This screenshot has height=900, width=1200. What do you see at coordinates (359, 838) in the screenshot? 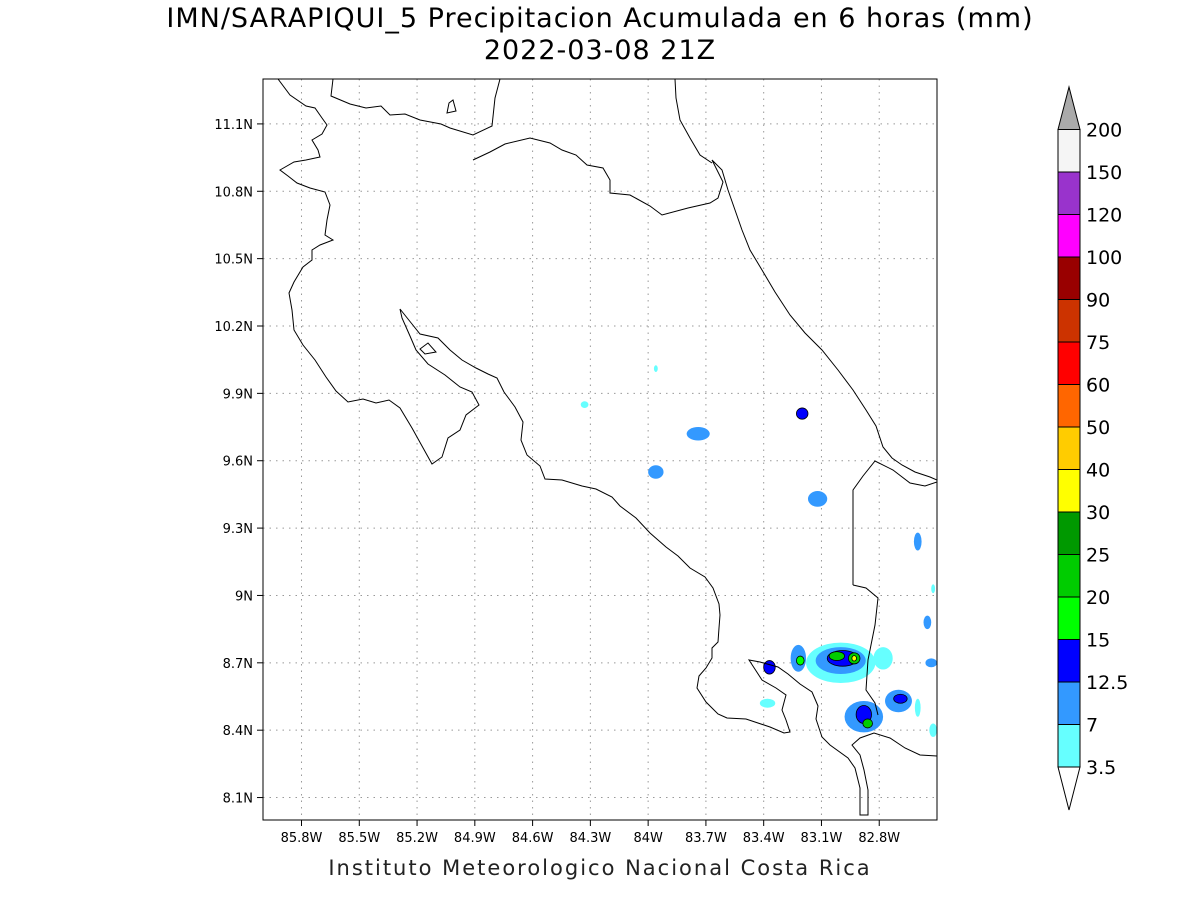
I see `tick-label-lon: 85.5W` at bounding box center [359, 838].